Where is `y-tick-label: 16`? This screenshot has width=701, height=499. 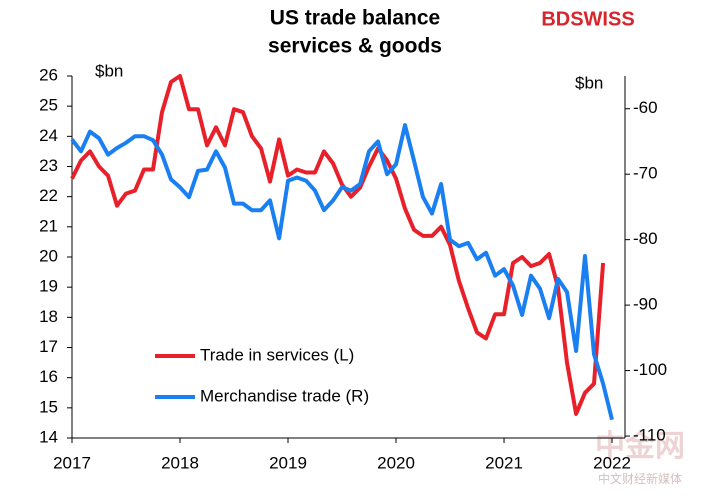 y-tick-label: 16 is located at coordinates (48, 376).